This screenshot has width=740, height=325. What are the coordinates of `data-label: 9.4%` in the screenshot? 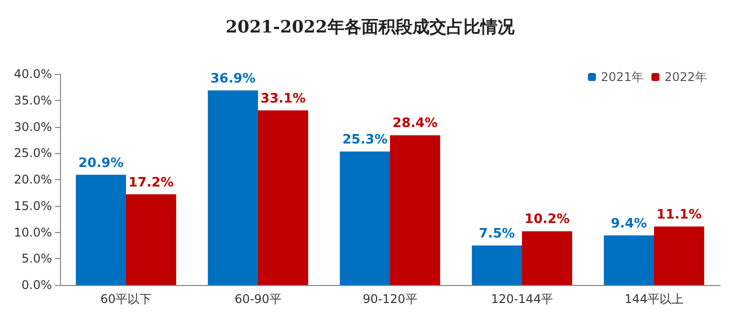 It's located at (628, 224).